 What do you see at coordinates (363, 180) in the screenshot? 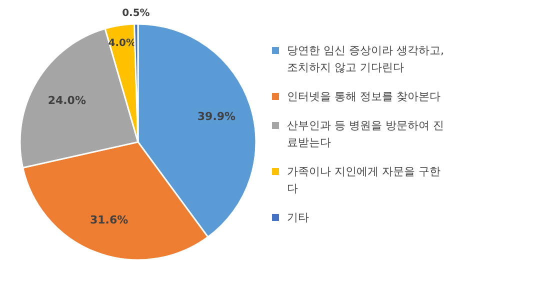
I see `legend-label: 가족이나 지인에게 자문을 구한다` at bounding box center [363, 180].